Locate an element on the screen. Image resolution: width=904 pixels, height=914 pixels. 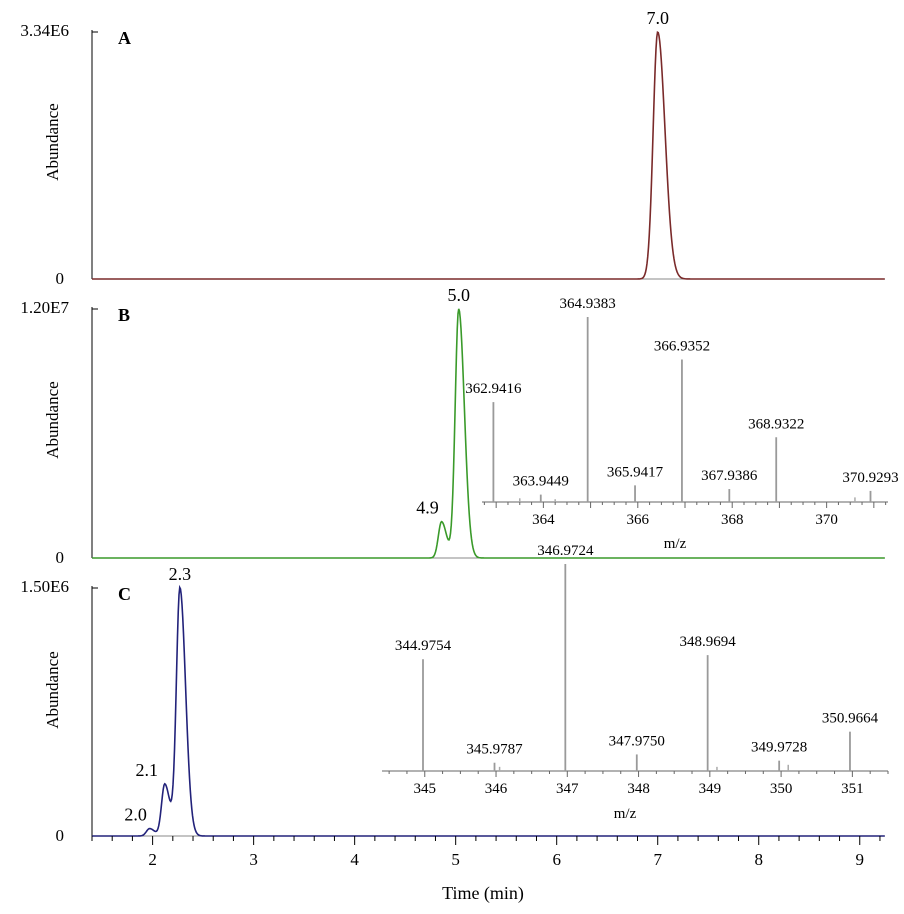
inset-tick-label: 351 is located at coordinates (852, 789).